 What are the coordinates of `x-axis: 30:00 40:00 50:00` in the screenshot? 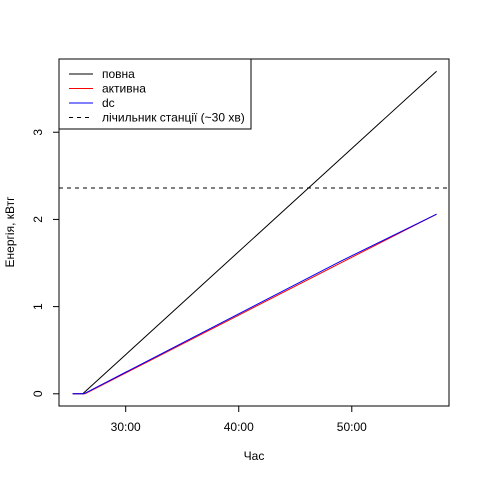 It's located at (239, 419).